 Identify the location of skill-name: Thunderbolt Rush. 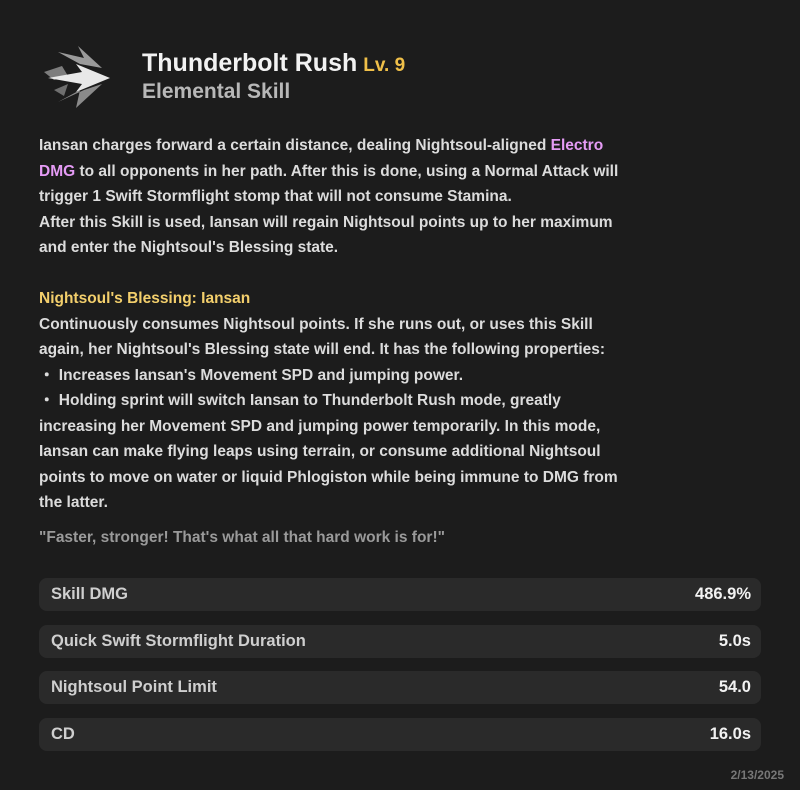
(250, 63).